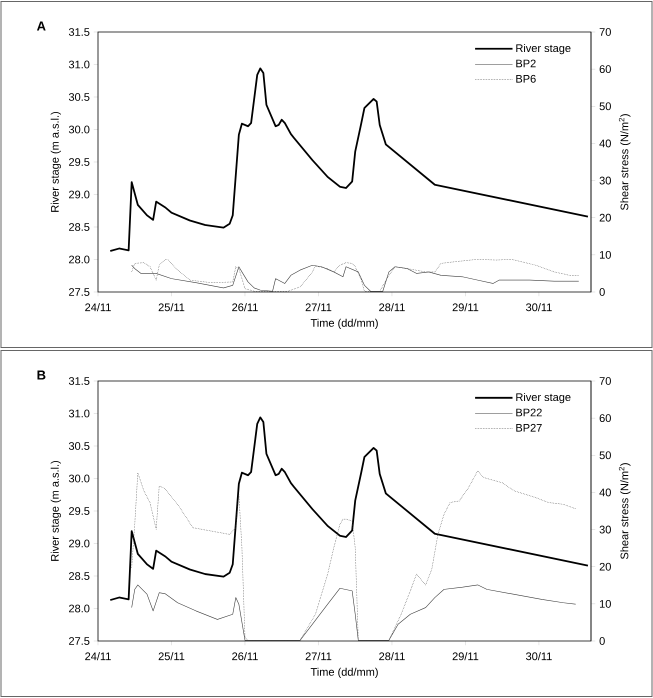 The image size is (653, 698). What do you see at coordinates (526, 78) in the screenshot?
I see `legend-label: BP6` at bounding box center [526, 78].